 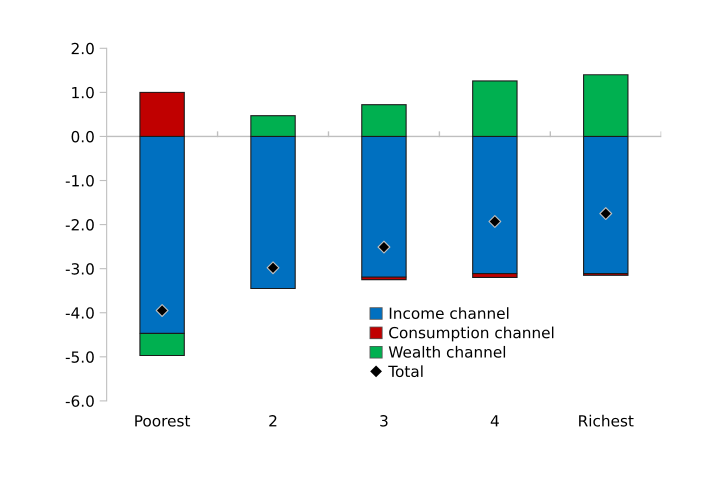 What do you see at coordinates (449, 313) in the screenshot?
I see `legend-label: Income channel` at bounding box center [449, 313].